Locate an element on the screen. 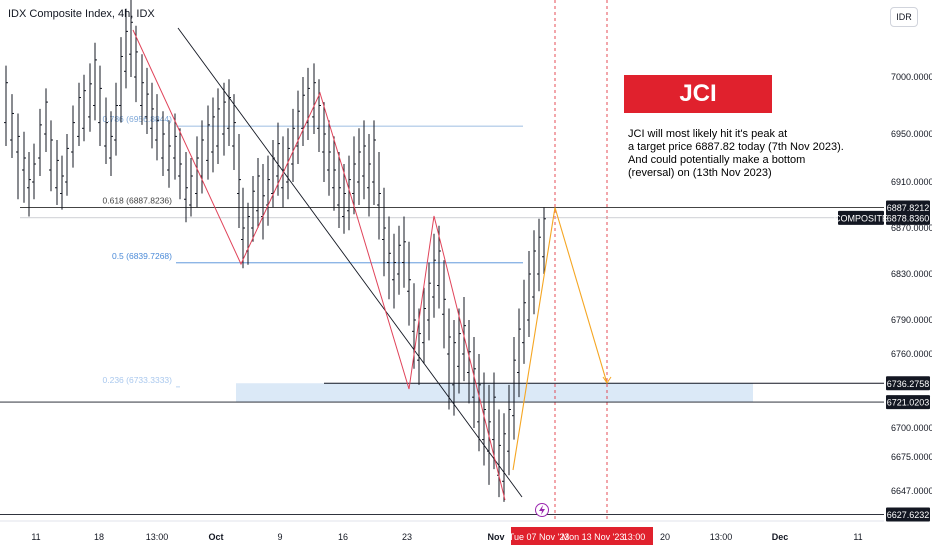  fib-label: 0.618 (6887.8236) is located at coordinates (138, 201).